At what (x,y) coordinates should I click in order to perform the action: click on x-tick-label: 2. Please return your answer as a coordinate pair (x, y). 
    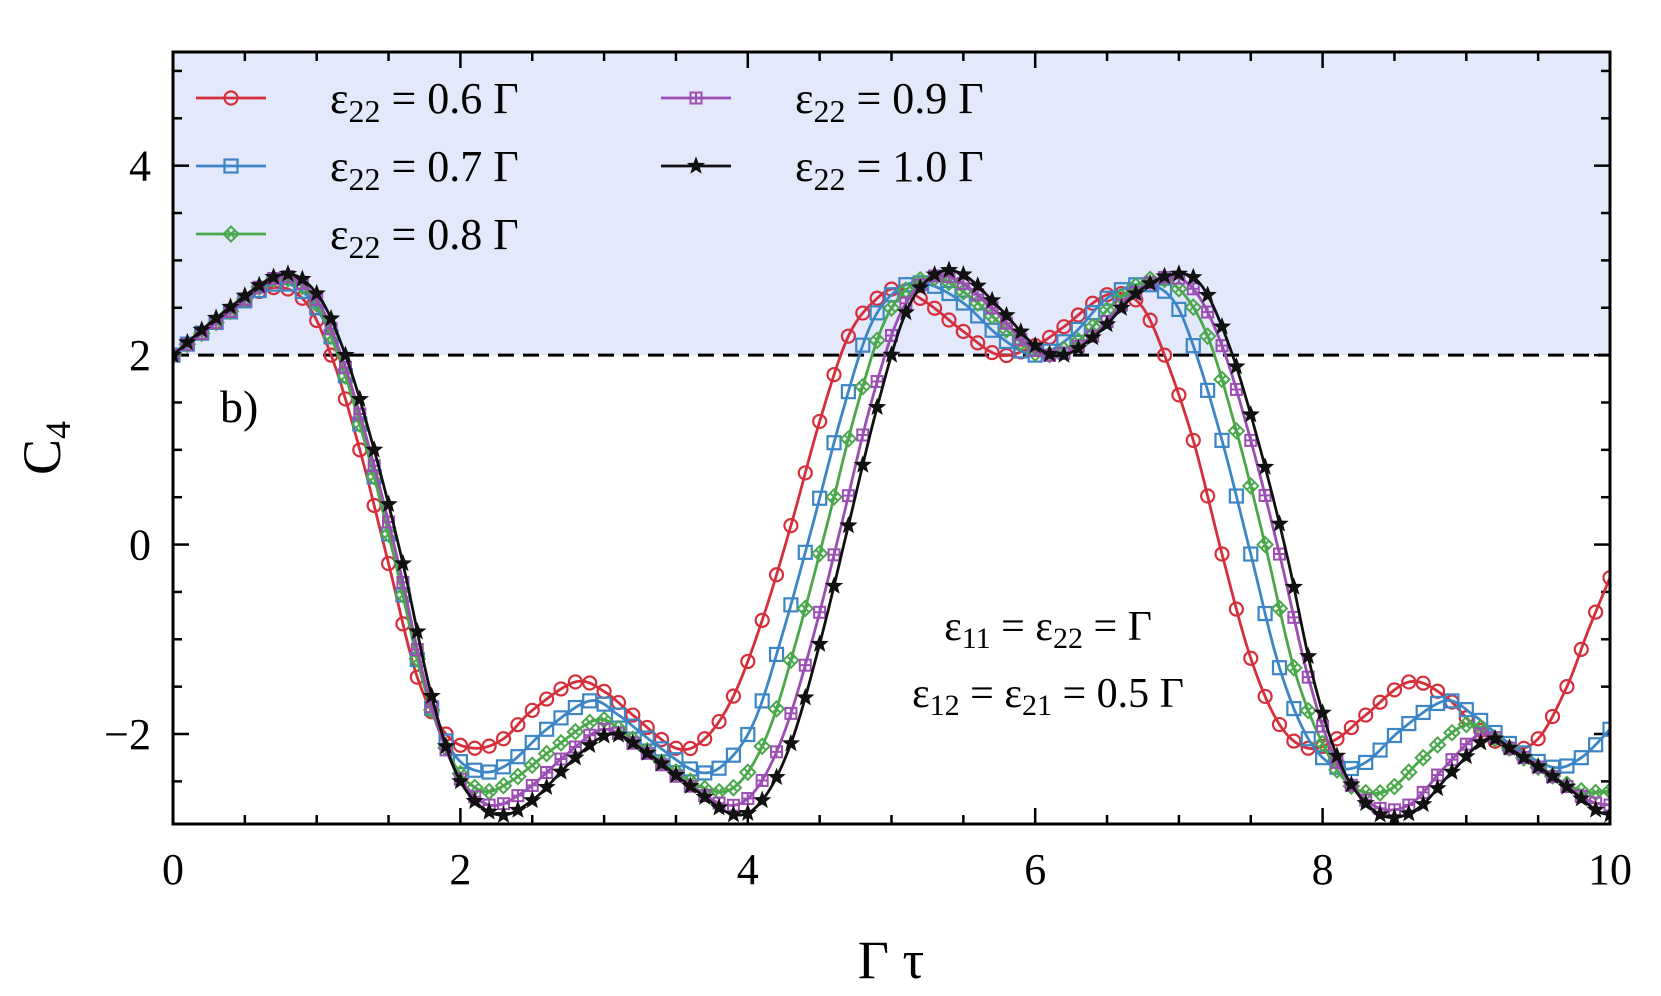
    Looking at the image, I should click on (460, 869).